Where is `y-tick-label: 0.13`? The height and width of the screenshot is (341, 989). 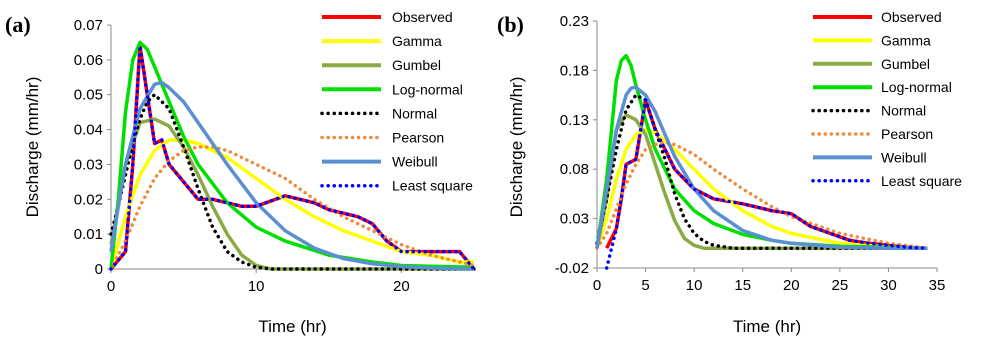
y-tick-label: 0.13 is located at coordinates (574, 120).